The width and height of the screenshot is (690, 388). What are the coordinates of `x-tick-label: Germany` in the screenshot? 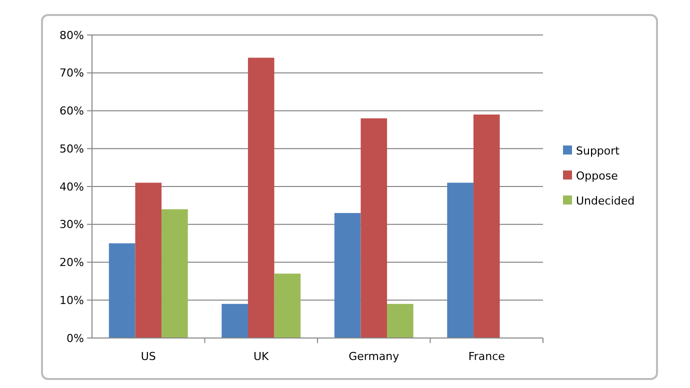 It's located at (374, 356).